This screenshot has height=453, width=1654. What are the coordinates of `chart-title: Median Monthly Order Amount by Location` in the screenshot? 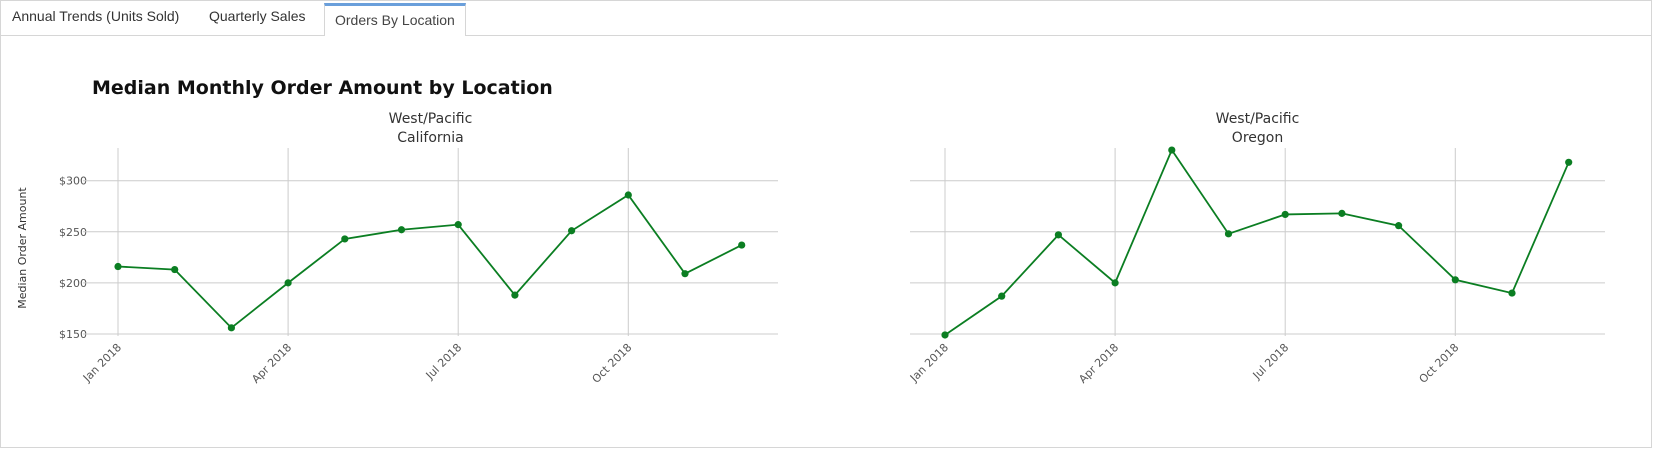 It's located at (322, 88).